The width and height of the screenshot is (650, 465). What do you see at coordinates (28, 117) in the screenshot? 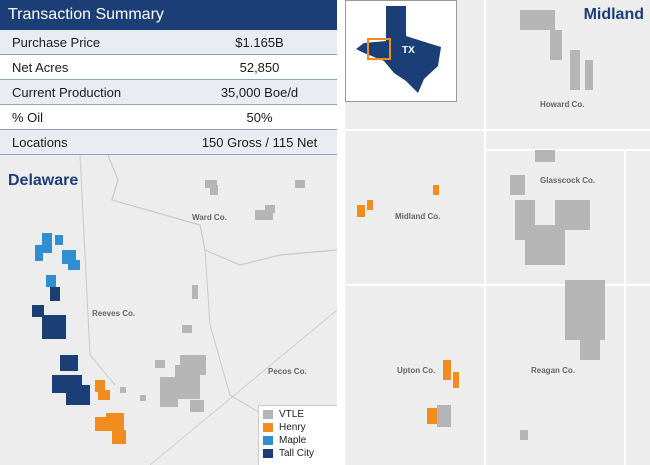
I see `row-label: % Oil` at bounding box center [28, 117].